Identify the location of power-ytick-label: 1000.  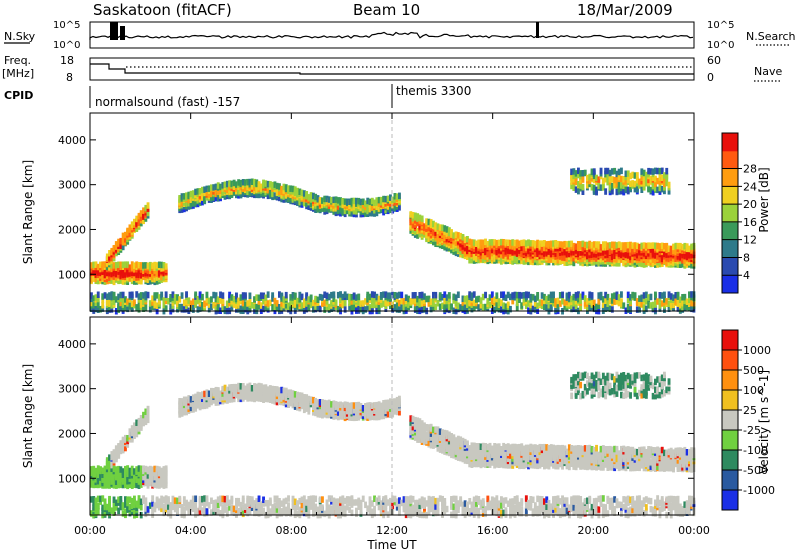
(72, 274).